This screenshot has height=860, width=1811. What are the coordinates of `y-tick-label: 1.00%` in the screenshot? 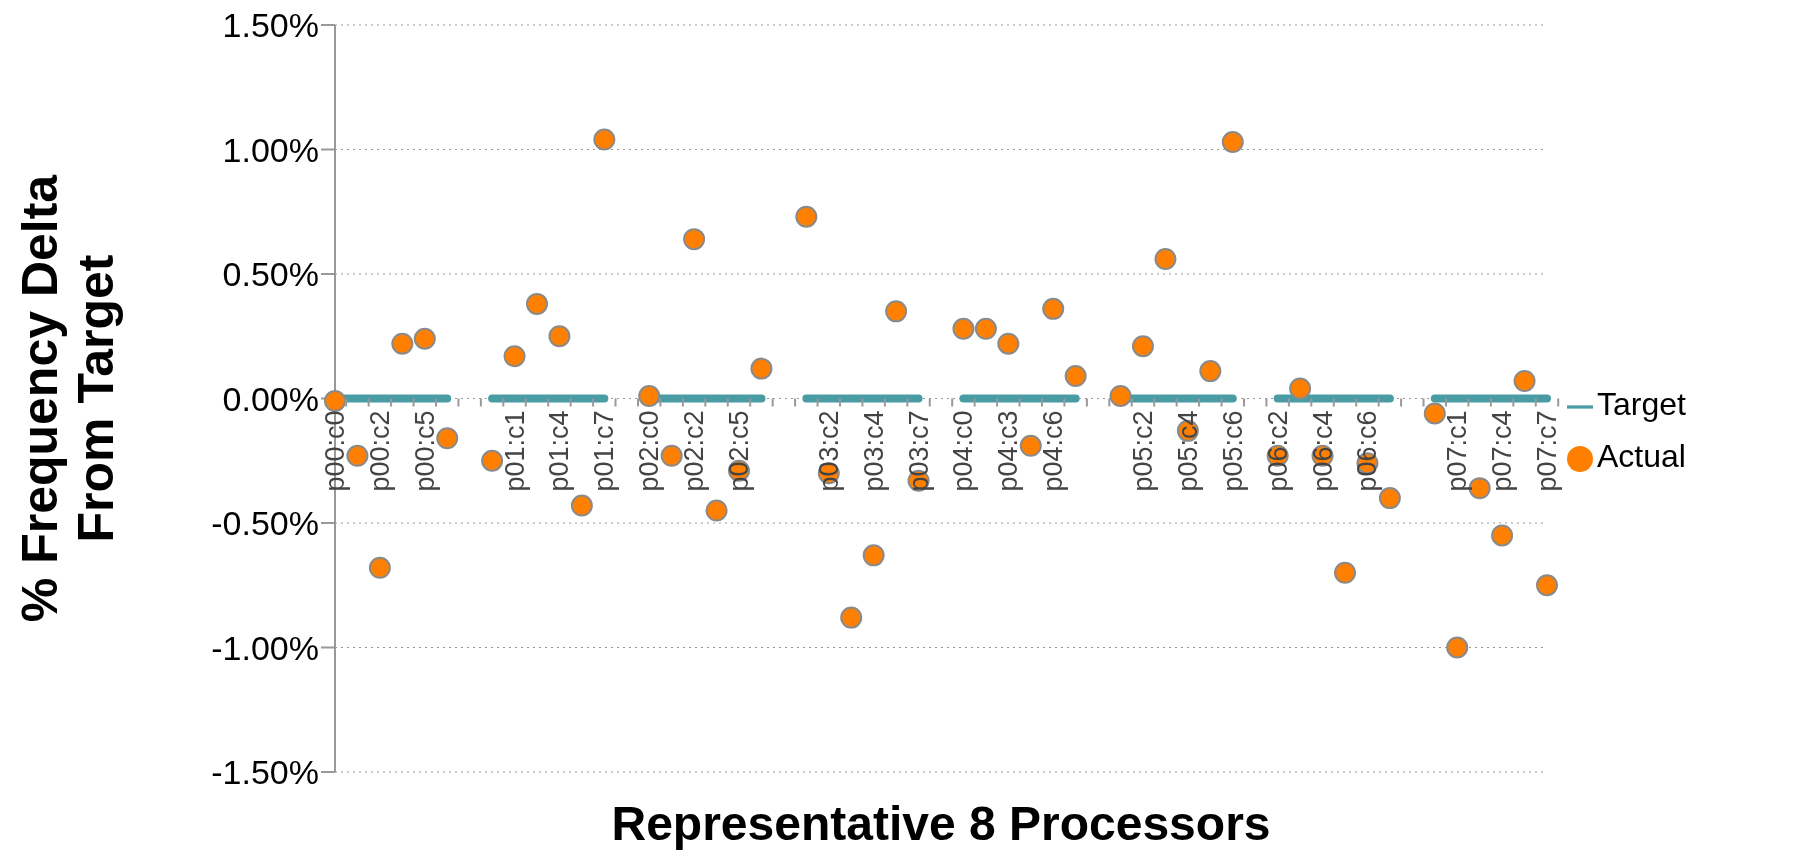 It's located at (270, 149).